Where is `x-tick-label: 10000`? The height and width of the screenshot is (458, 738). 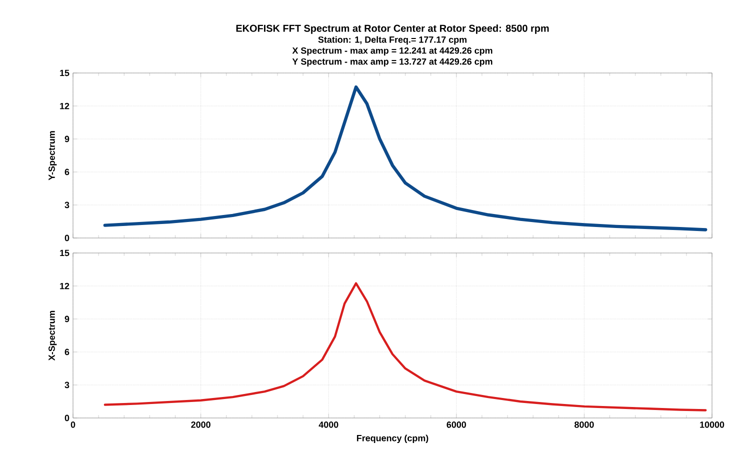 x-tick-label: 10000 is located at coordinates (712, 425).